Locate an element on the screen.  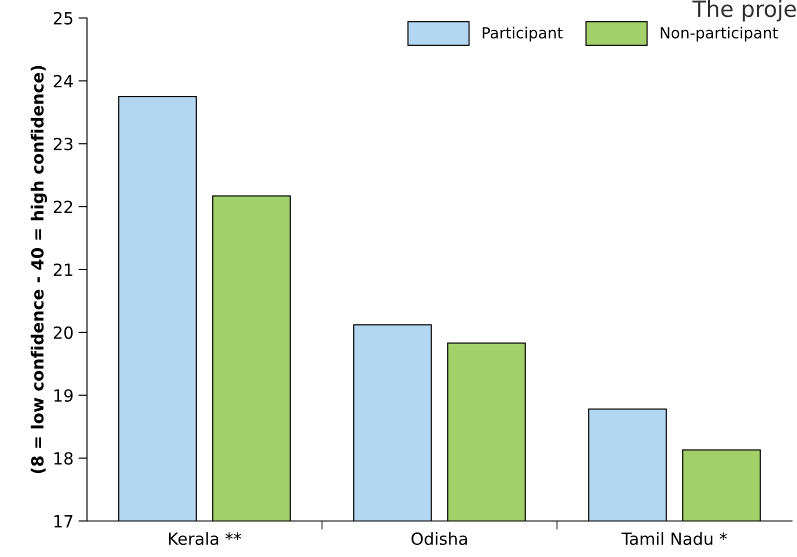
x-tick-label: Tamil Nadu * is located at coordinates (674, 539).